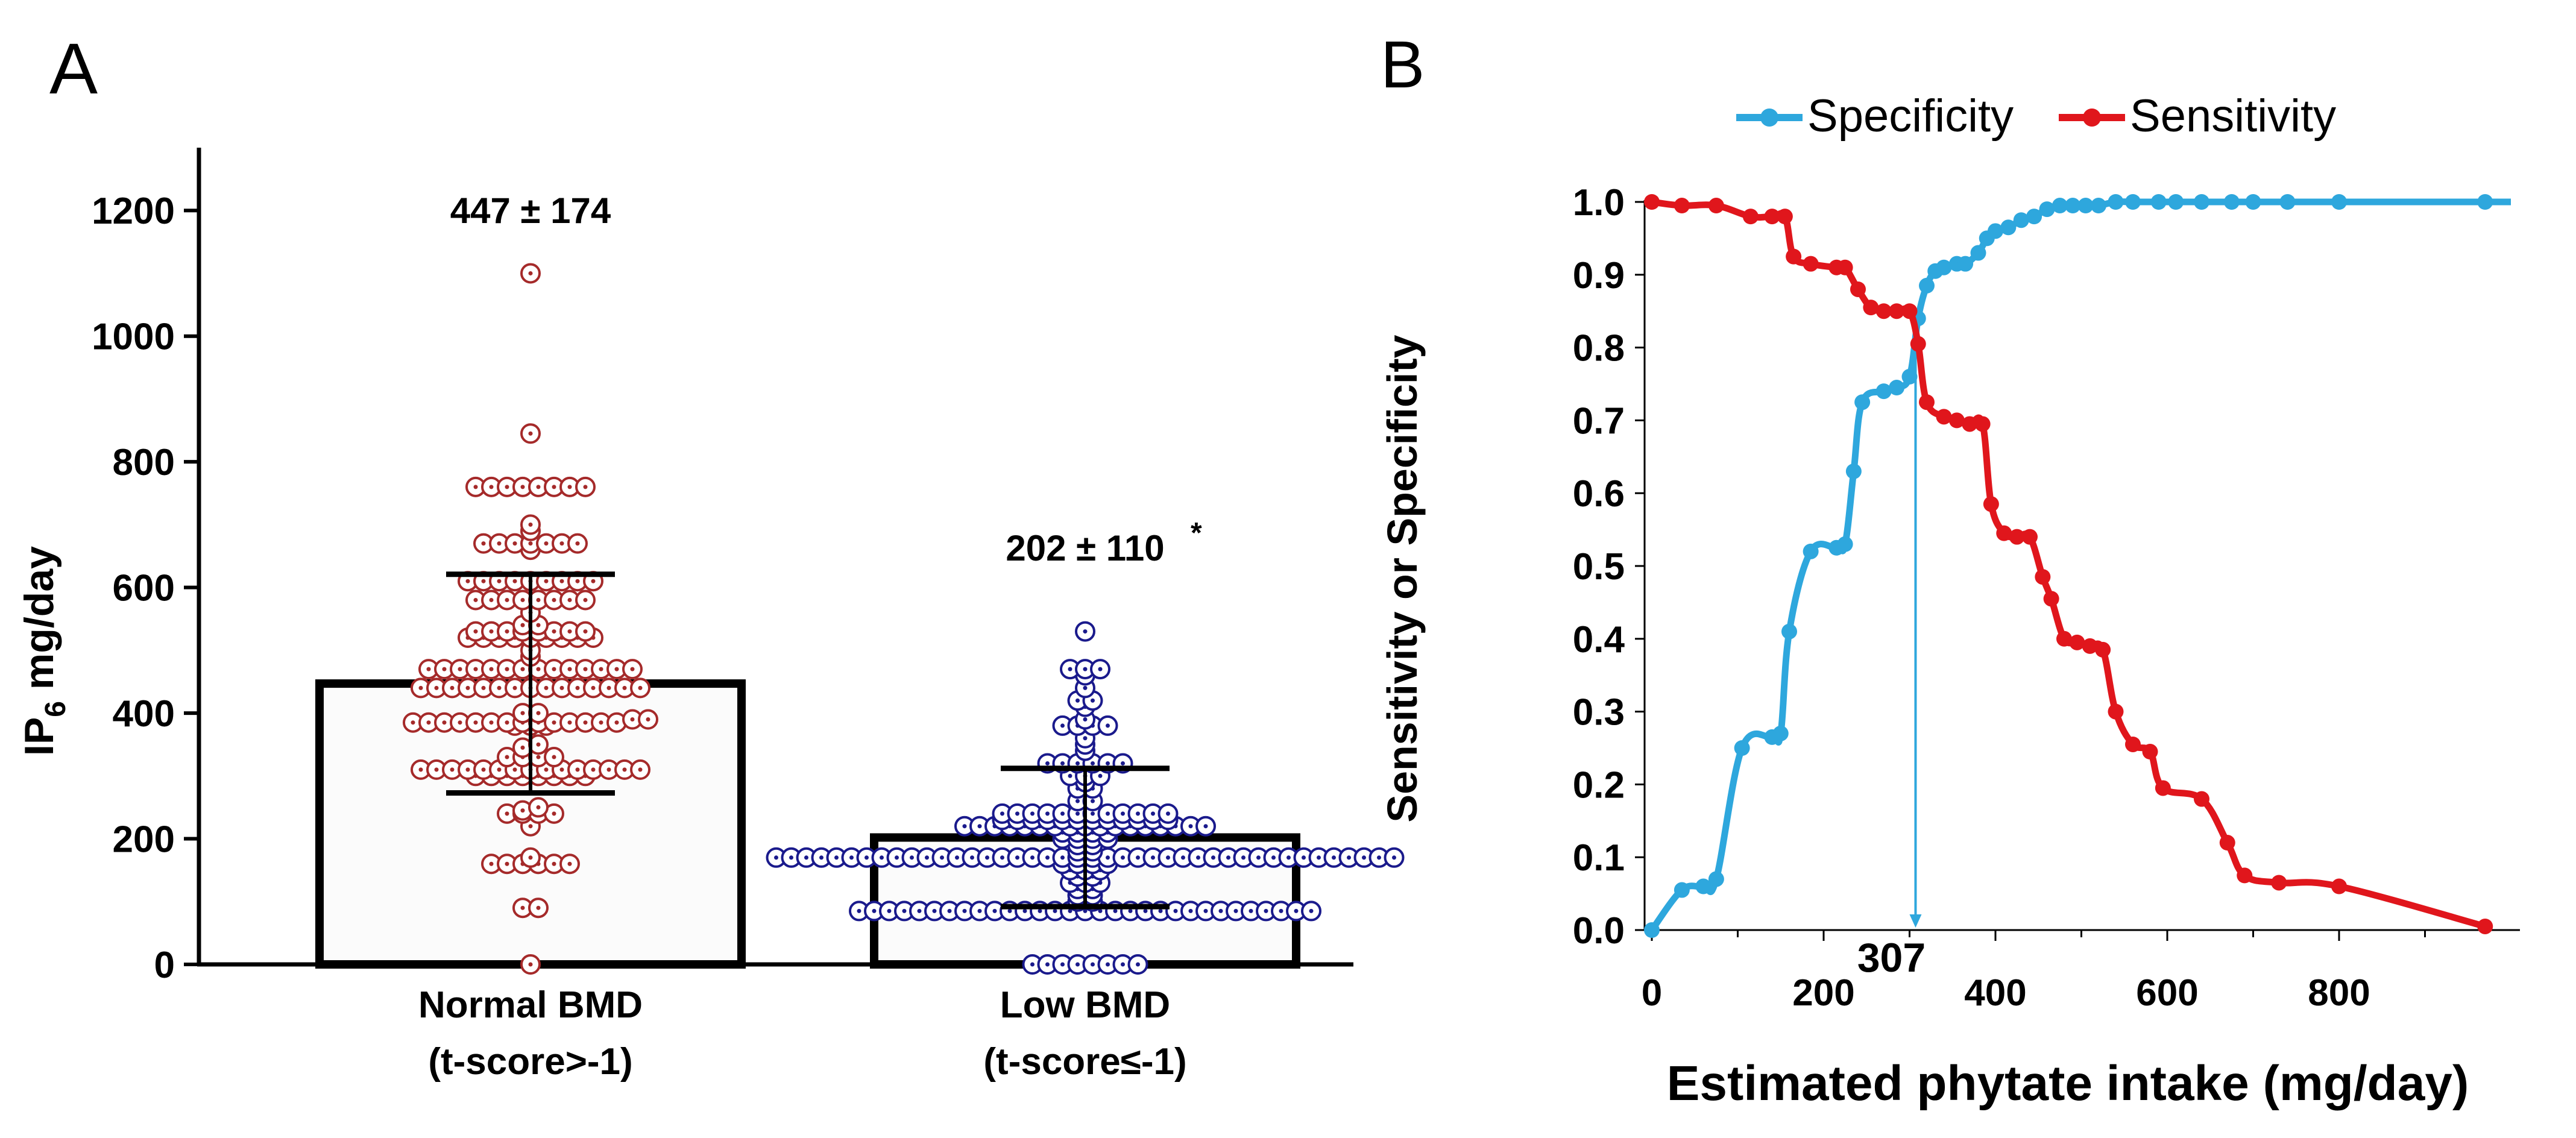  Describe the element at coordinates (1599, 203) in the screenshot. I see `y-tick-label: 1.0` at that location.